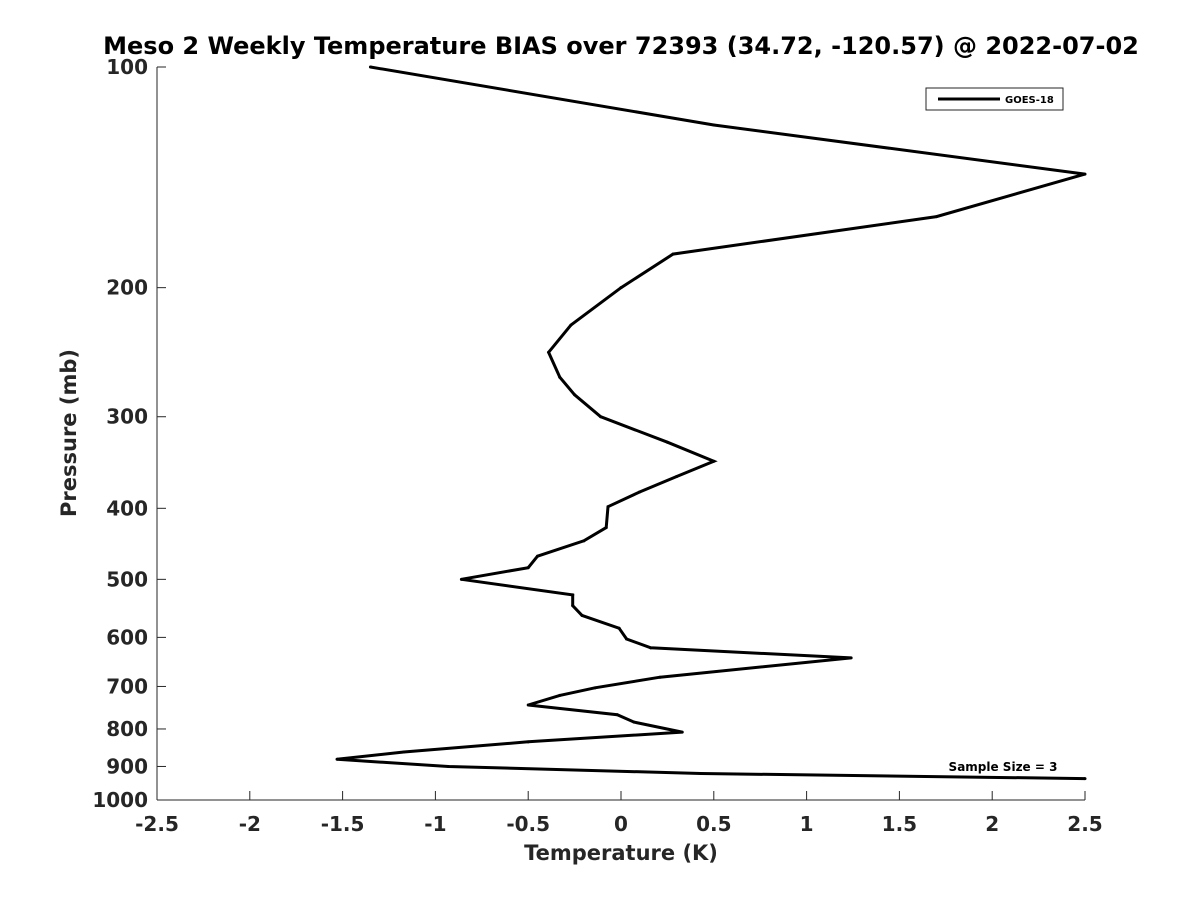 This screenshot has width=1200, height=900. I want to click on x-tick-label: 0.5, so click(713, 824).